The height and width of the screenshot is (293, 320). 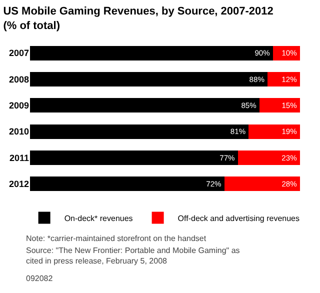 I want to click on data-label: 19%, so click(x=290, y=131).